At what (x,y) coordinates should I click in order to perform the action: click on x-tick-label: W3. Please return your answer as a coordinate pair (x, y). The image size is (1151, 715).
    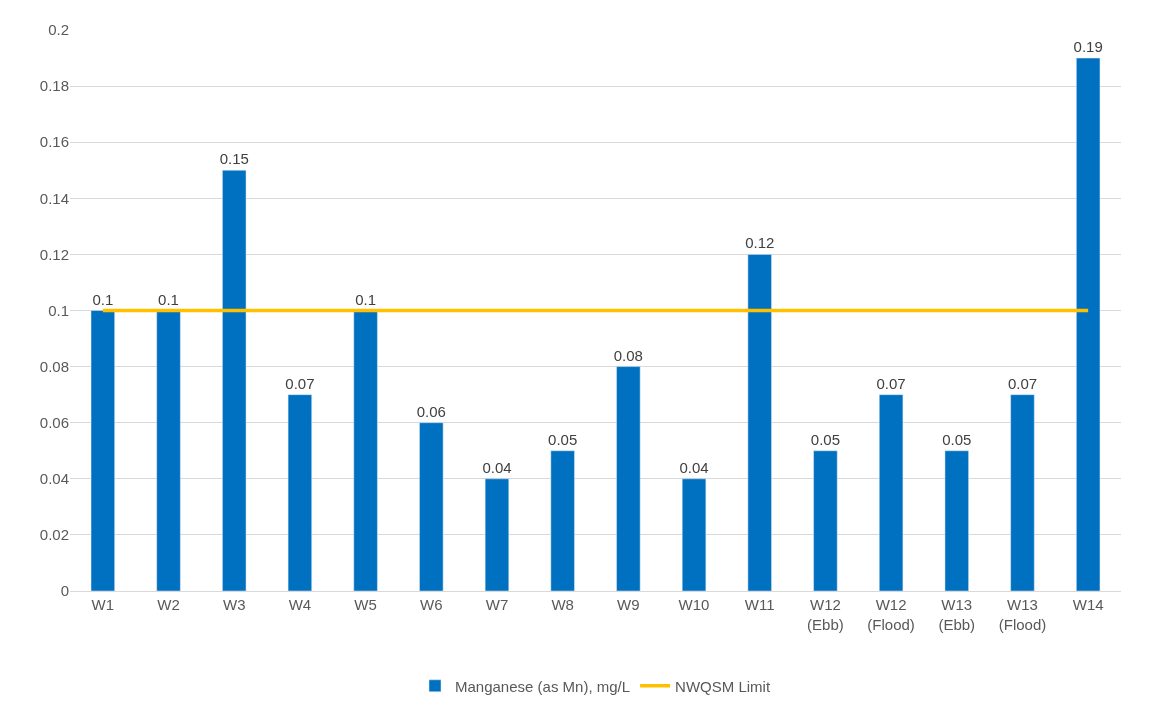
    Looking at the image, I should click on (234, 604).